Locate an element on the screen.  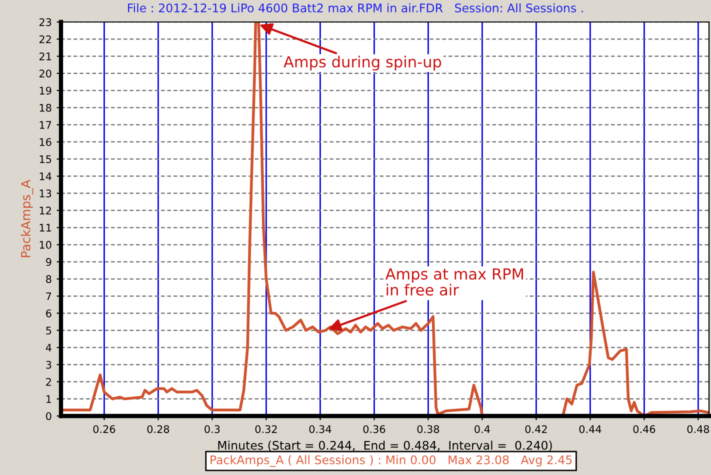
y-axis-title: PackAmps_A is located at coordinates (27, 219).